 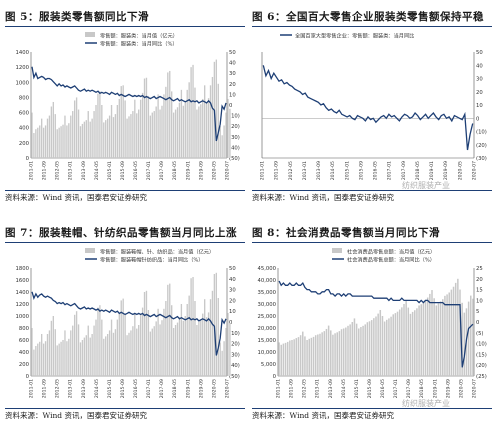 What do you see at coordinates (361, 170) in the screenshot?
I see `x-tick-label: 2015-09` at bounding box center [361, 170].